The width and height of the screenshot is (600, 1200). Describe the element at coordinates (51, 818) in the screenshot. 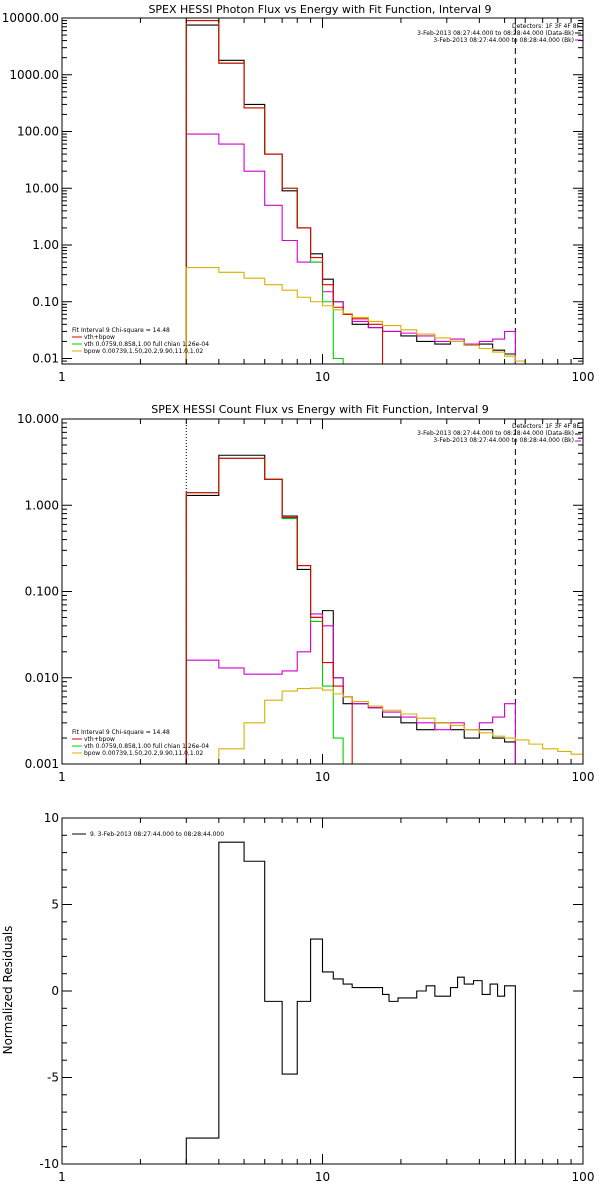

I see `y-tick-label: 10` at that location.